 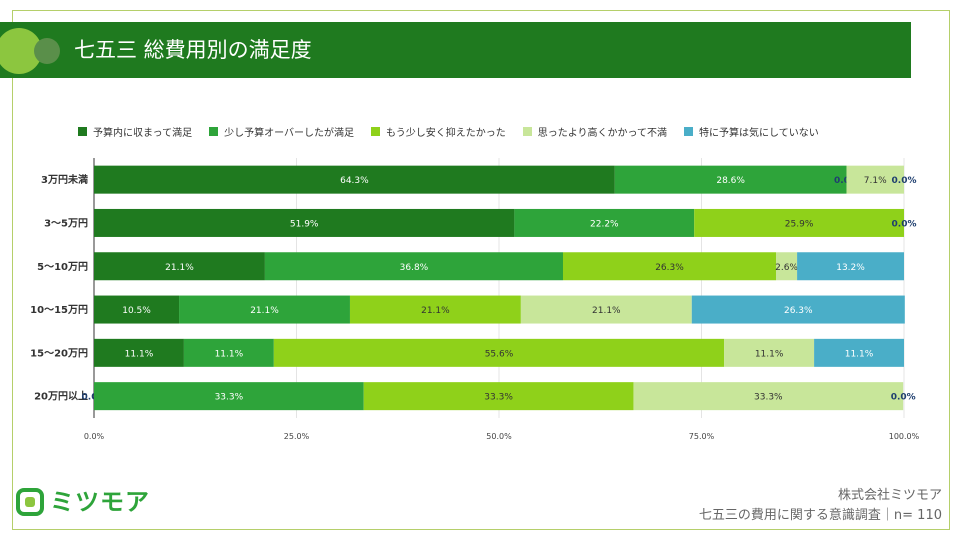 I want to click on data-label: 10.5%, so click(x=136, y=311).